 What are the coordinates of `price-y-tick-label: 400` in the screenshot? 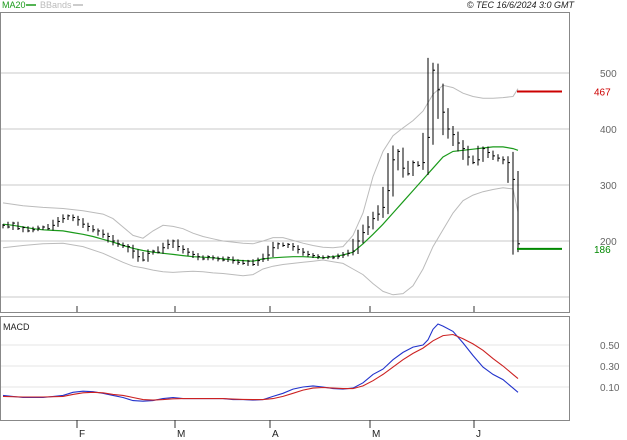 It's located at (608, 130).